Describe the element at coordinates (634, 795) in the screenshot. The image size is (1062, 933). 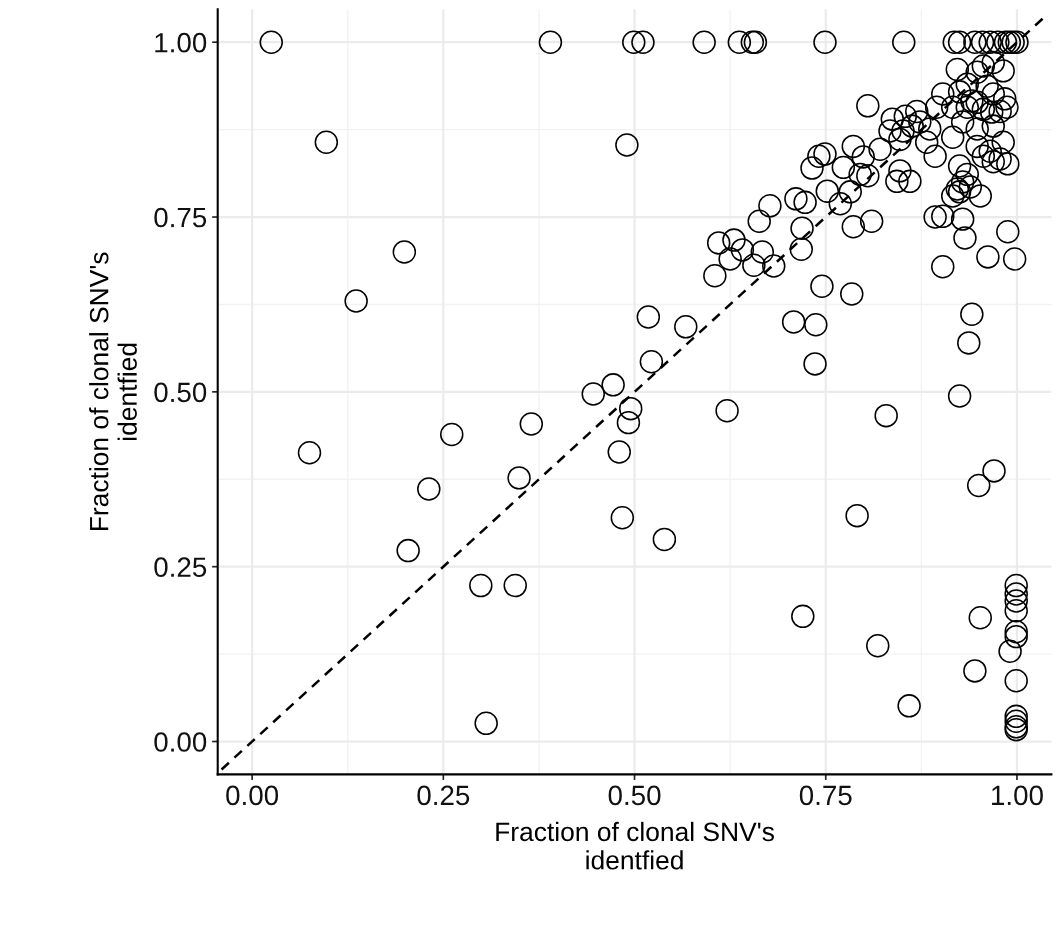
I see `x-tick-label: 0.50` at that location.